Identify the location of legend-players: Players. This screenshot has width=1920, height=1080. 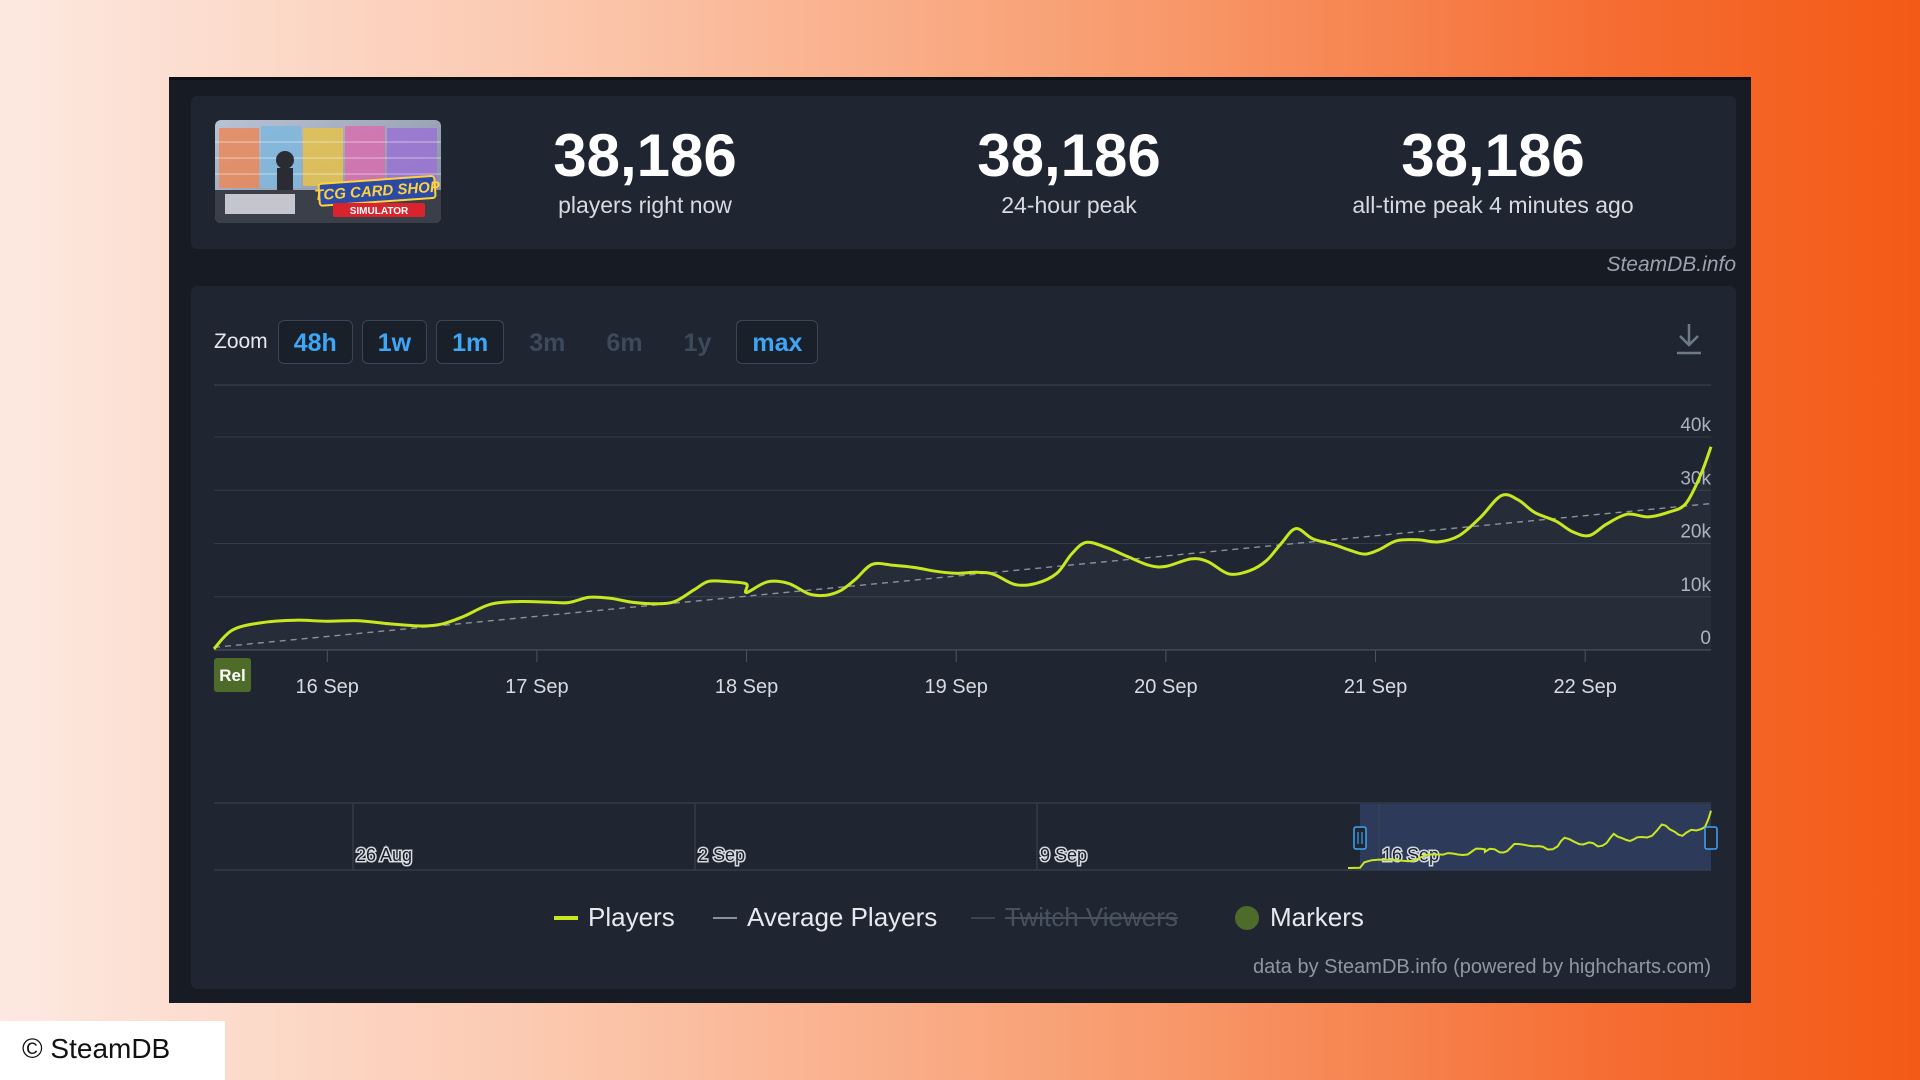
(614, 917).